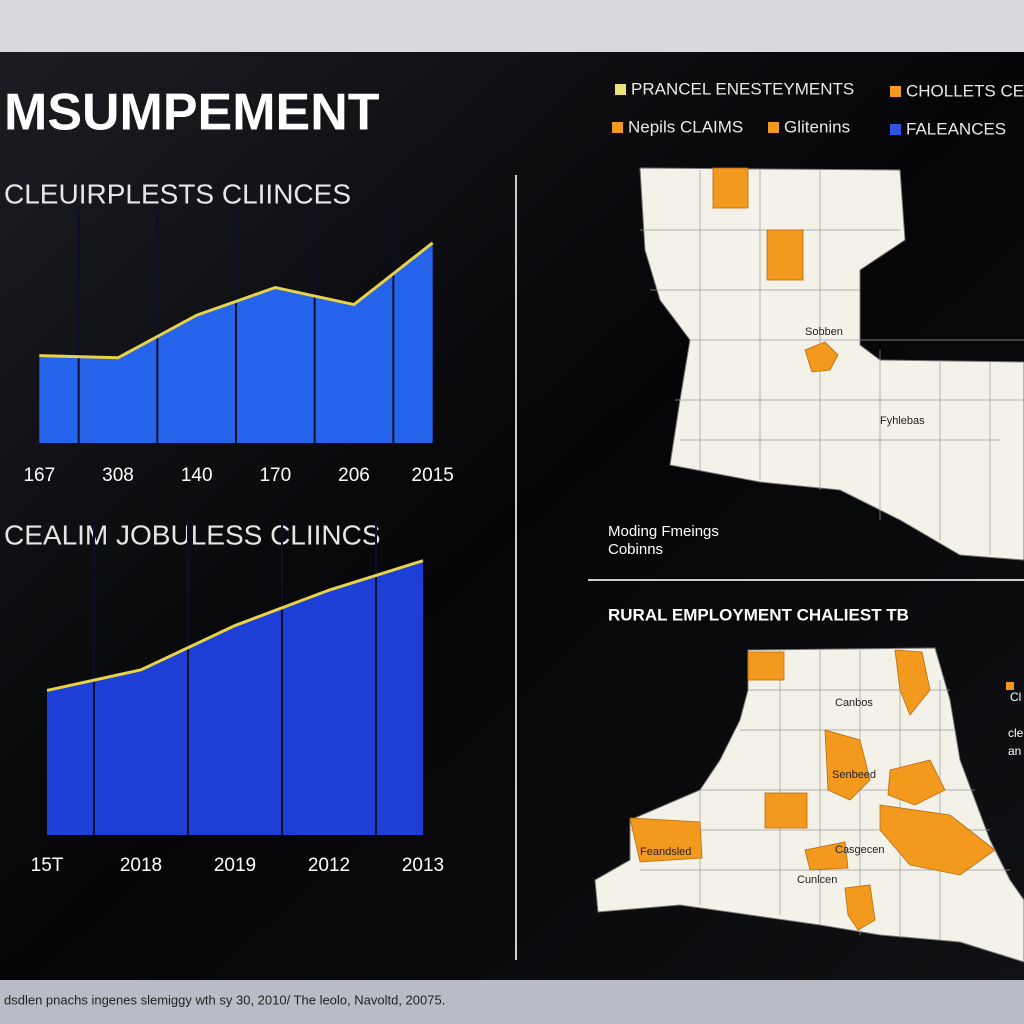  What do you see at coordinates (817, 880) in the screenshot?
I see `map-label: Cunlcen` at bounding box center [817, 880].